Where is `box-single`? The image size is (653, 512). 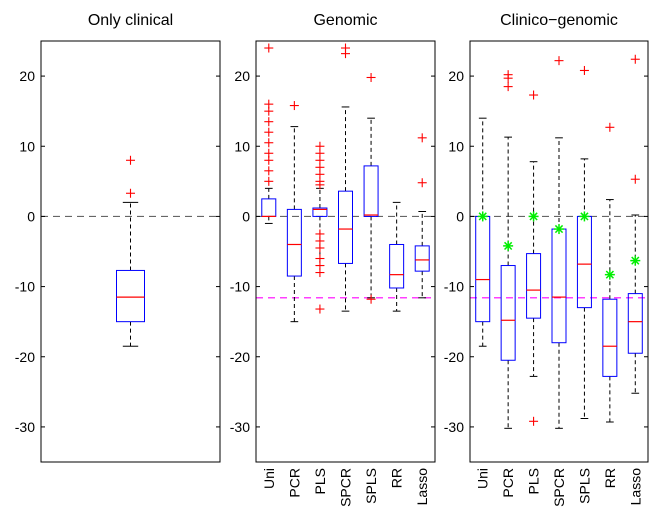
box-single is located at coordinates (130, 251).